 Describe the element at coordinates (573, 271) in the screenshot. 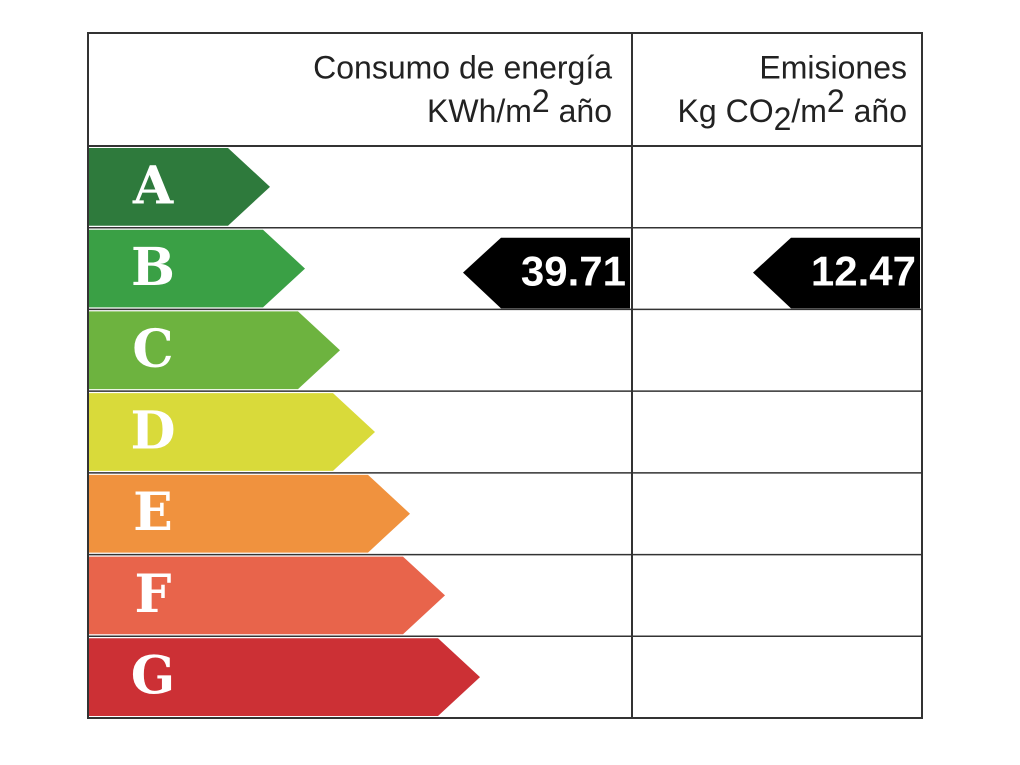

I see `indicator-value: 39.71` at that location.